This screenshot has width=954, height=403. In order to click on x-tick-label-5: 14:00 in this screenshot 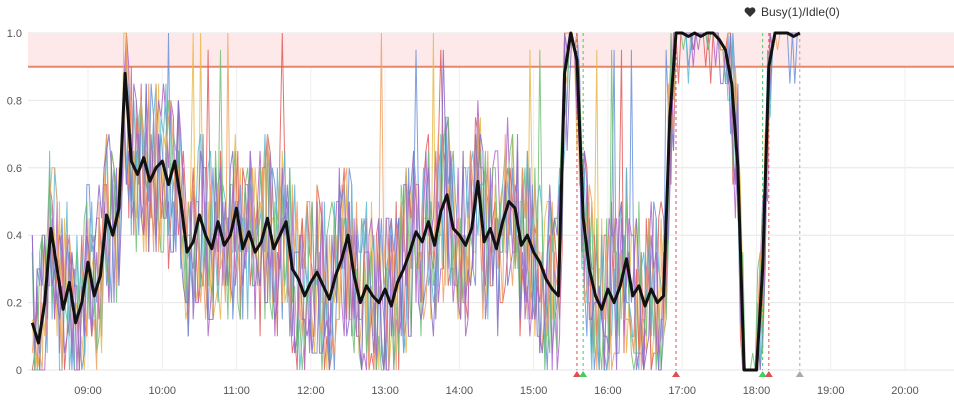, I will do `click(460, 391)`.